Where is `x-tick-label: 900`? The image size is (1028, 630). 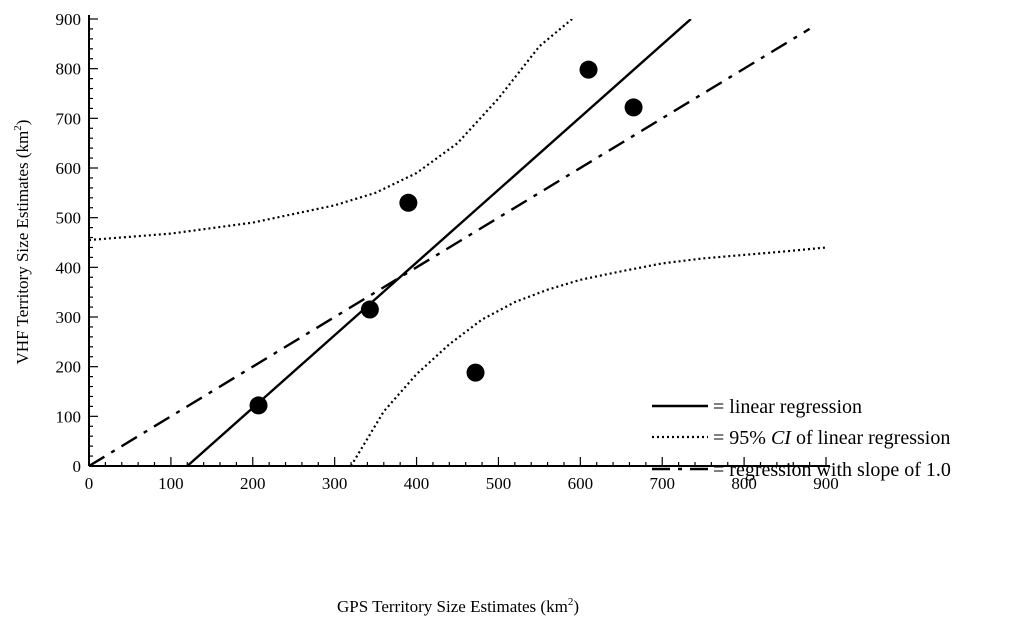 x-tick-label: 900 is located at coordinates (826, 483).